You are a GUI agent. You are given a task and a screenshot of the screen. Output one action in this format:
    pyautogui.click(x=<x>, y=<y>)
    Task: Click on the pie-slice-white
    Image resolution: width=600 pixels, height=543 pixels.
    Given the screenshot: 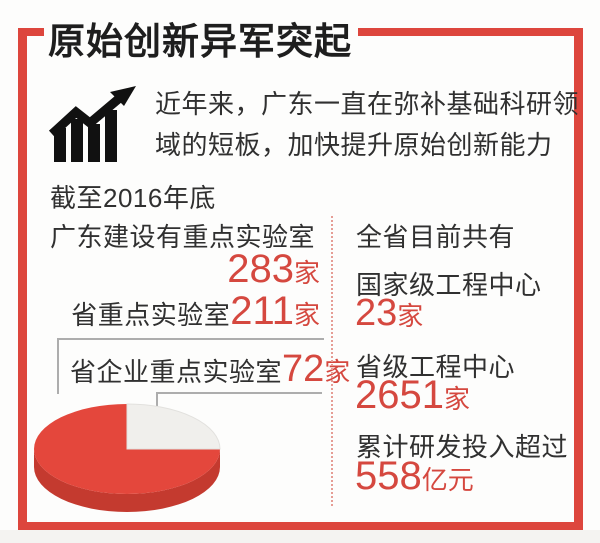 What is the action you would take?
    pyautogui.click(x=173, y=426)
    